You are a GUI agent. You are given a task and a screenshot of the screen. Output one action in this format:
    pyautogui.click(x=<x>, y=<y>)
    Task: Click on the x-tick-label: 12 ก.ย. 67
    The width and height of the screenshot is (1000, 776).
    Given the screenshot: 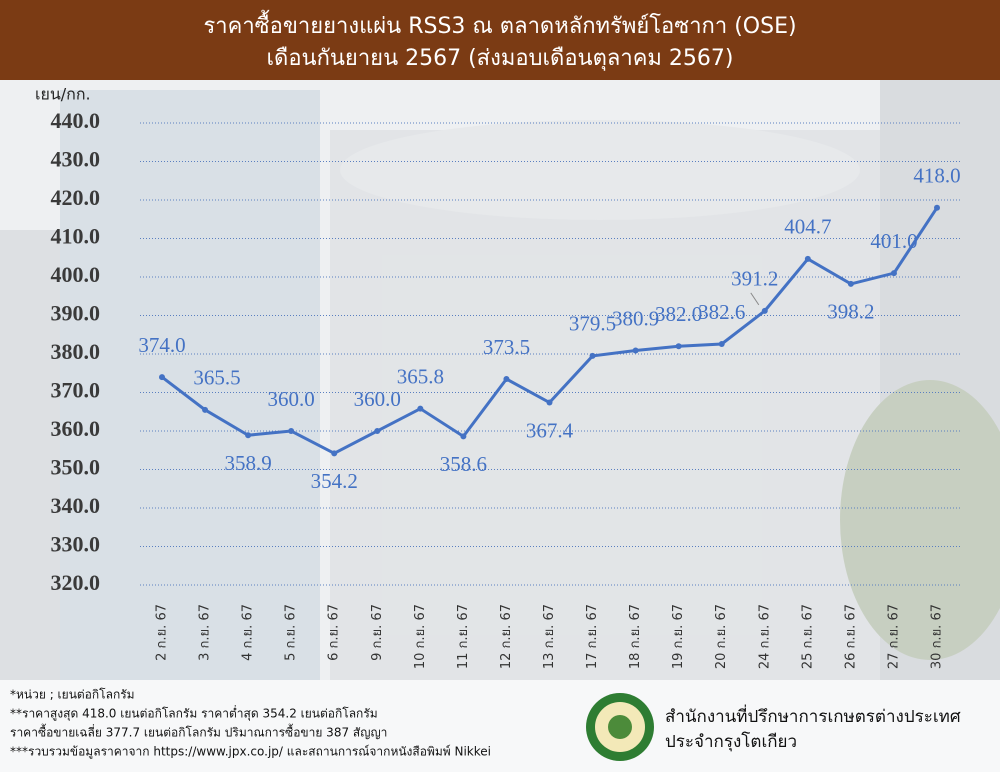 What is the action you would take?
    pyautogui.click(x=506, y=636)
    